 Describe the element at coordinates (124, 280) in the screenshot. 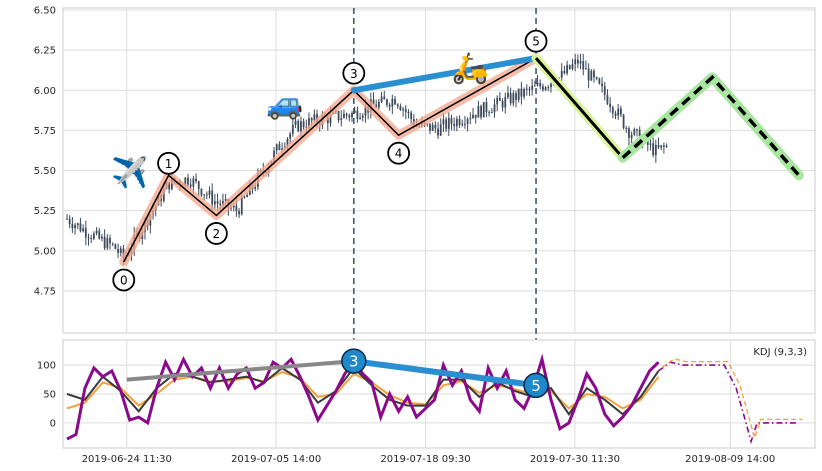

I see `wave-label-0: 0` at that location.